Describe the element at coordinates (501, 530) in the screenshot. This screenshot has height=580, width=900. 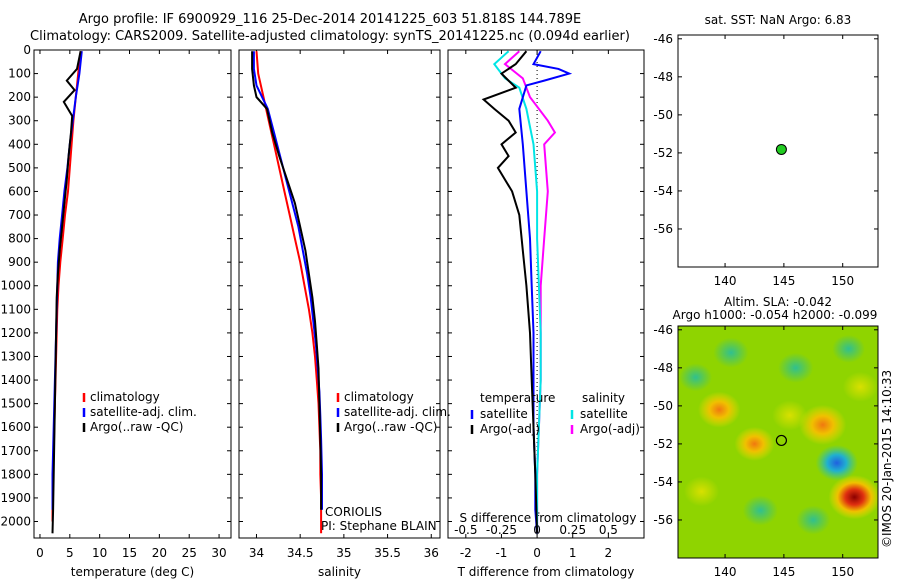
I see `x2-tick-label: -0.25` at that location.